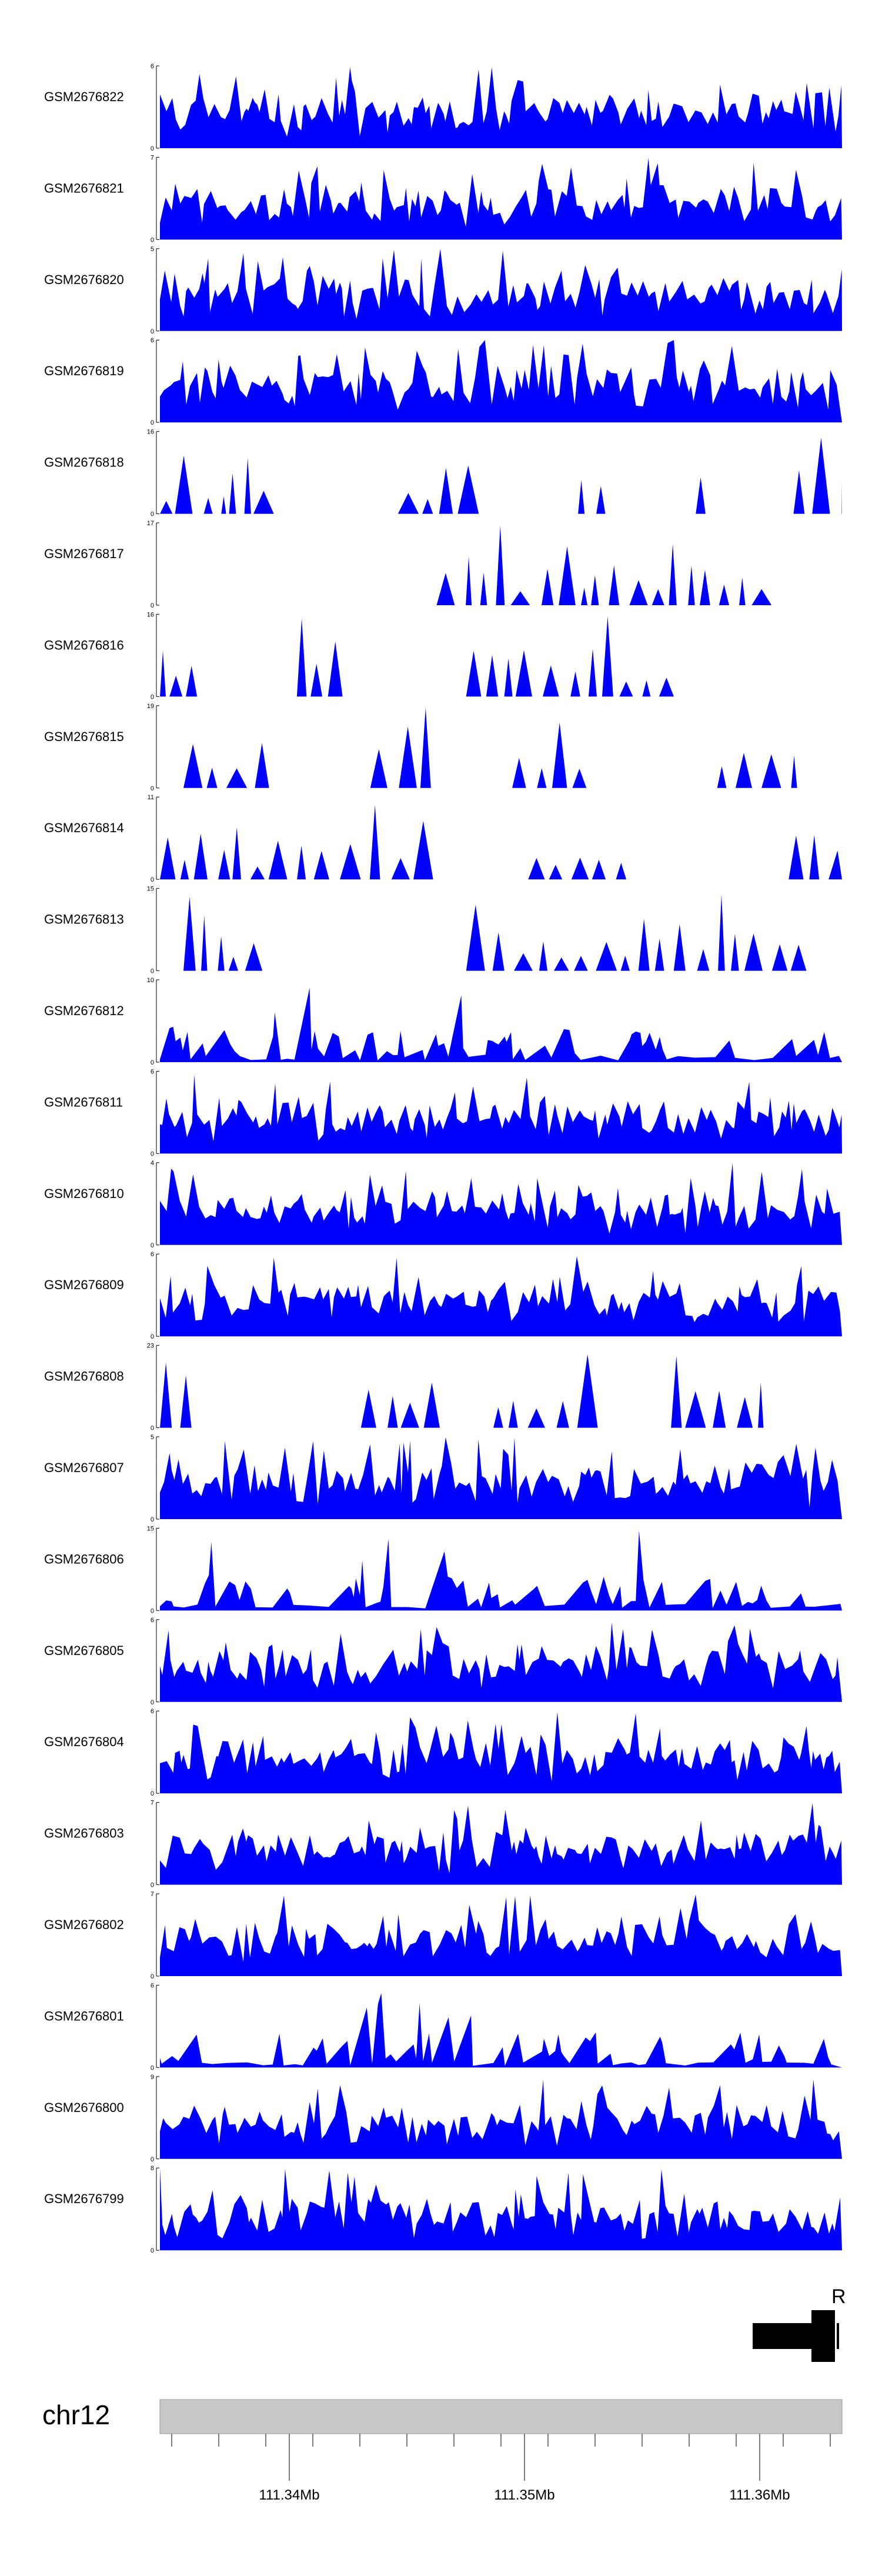  I want to click on coverage-track: GSM2676814 11 0, so click(443, 838).